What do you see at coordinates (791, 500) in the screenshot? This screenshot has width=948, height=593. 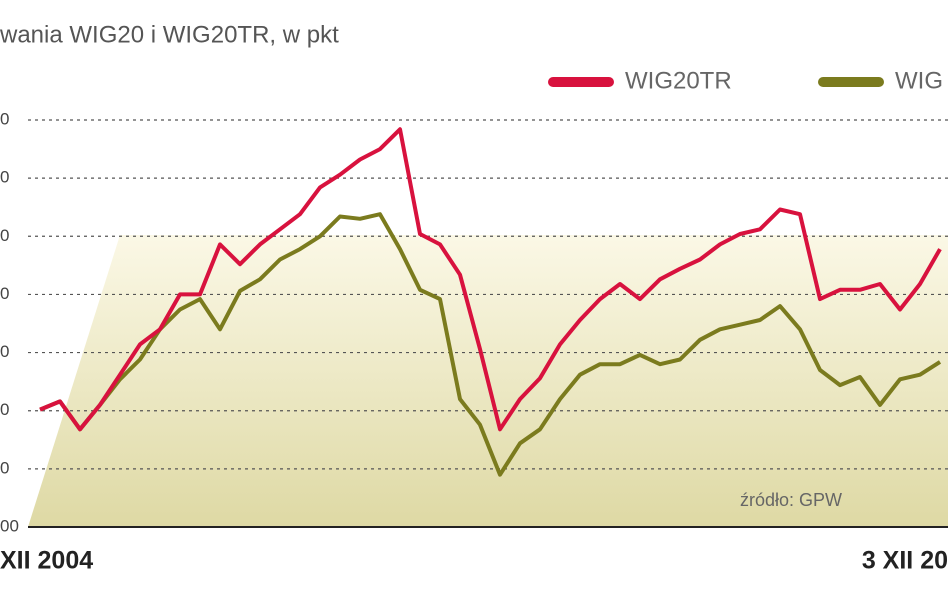 I see `source: źródło: GPW` at bounding box center [791, 500].